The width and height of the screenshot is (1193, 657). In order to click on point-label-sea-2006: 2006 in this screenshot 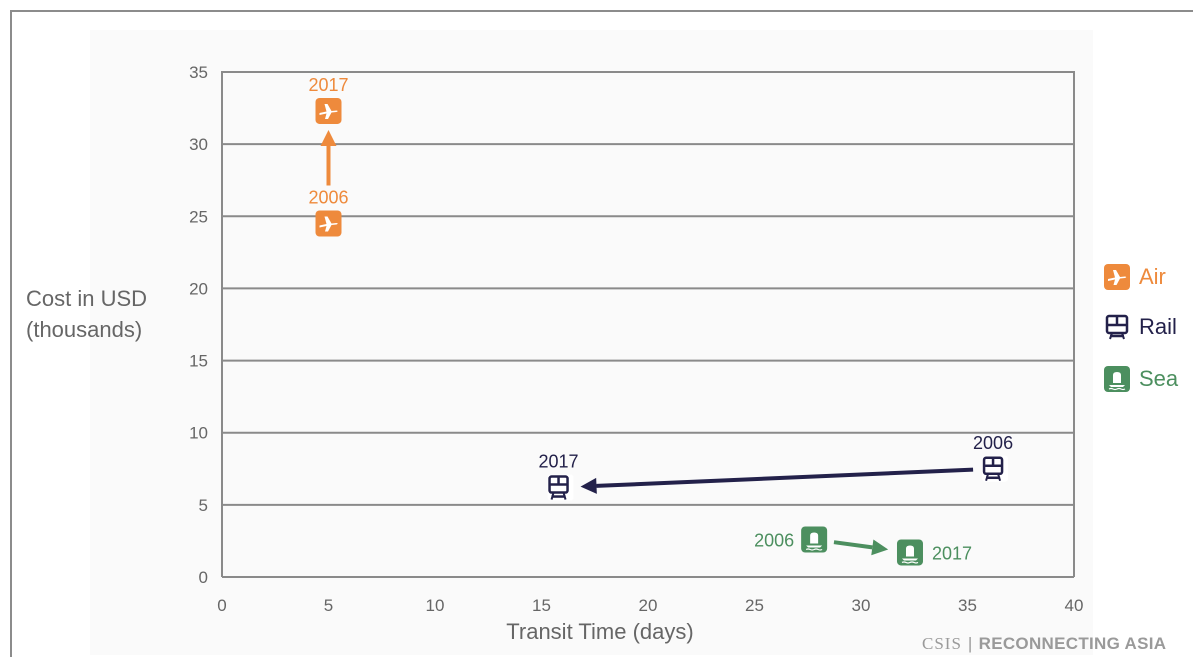, I will do `click(774, 540)`.